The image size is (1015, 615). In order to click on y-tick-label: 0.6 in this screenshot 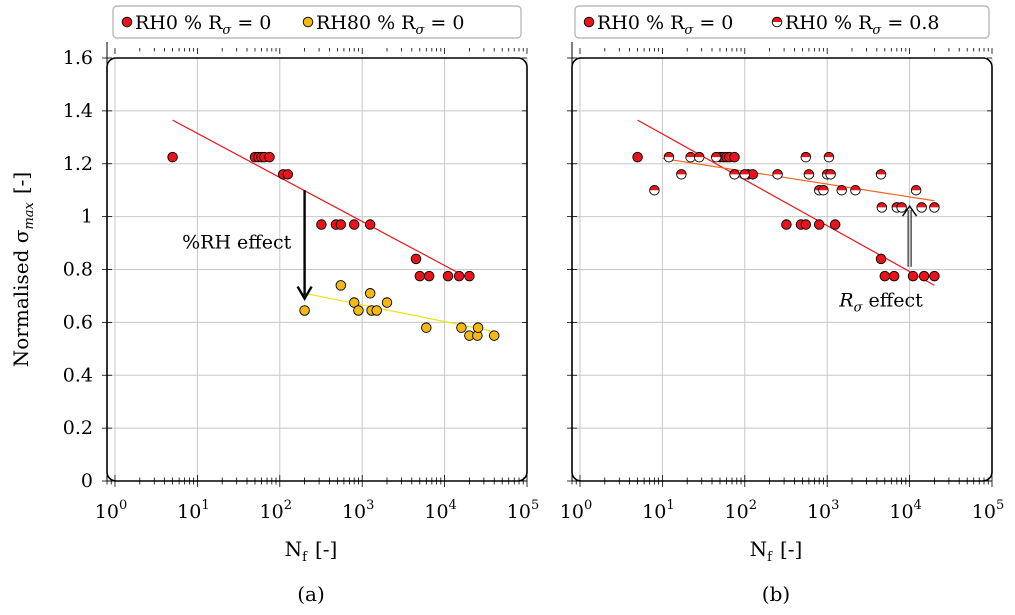, I will do `click(78, 322)`.